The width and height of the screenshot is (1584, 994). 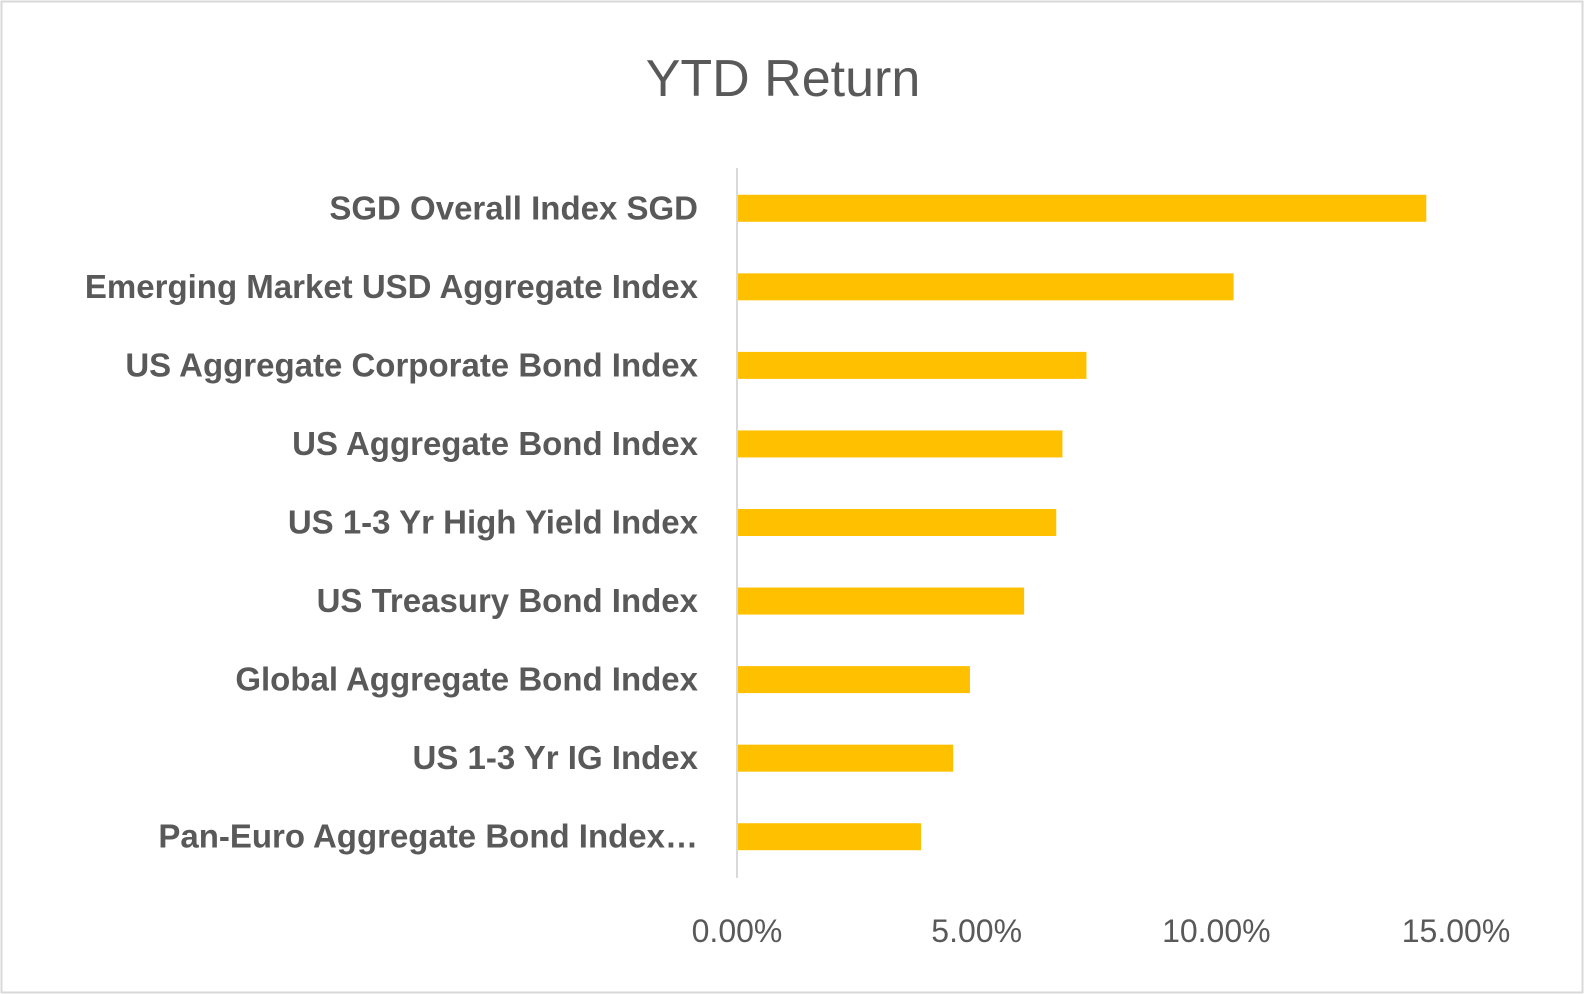 I want to click on category-label: SGD Overall Index SGD, so click(x=513, y=207).